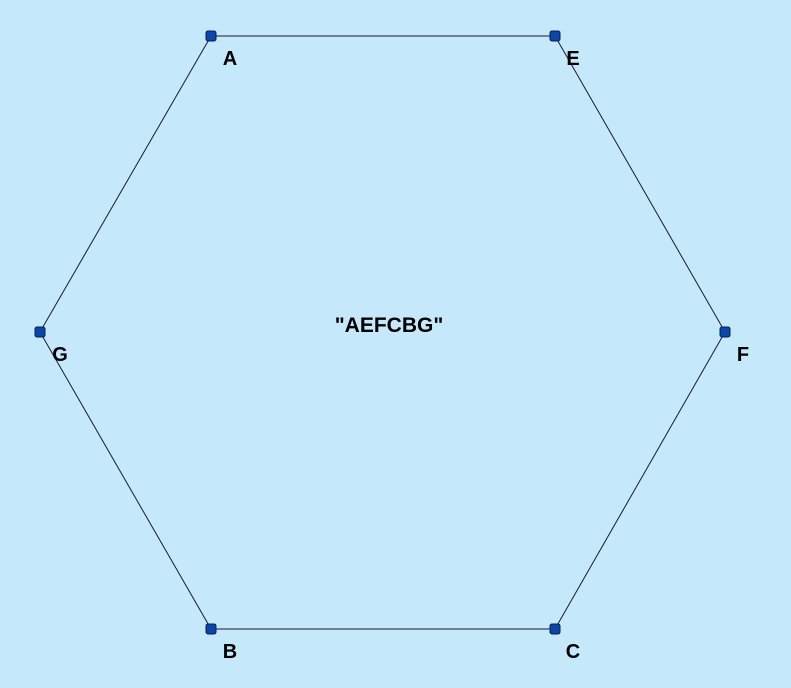  I want to click on edge-ga, so click(125, 184).